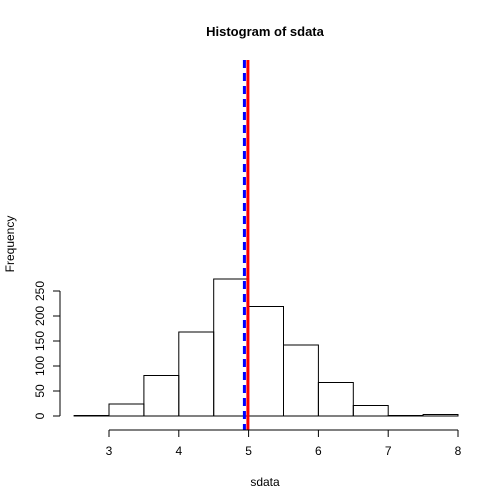 Image resolution: width=504 pixels, height=504 pixels. Describe the element at coordinates (40, 391) in the screenshot. I see `y-tick-label: 50` at that location.